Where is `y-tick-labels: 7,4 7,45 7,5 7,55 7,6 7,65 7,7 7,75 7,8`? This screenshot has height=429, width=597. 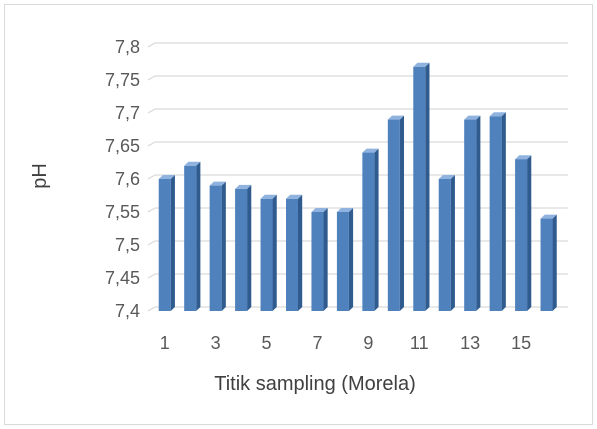 y-tick-labels: 7,4 7,45 7,5 7,55 7,6 7,65 7,7 7,75 7,8 is located at coordinates (122, 179).